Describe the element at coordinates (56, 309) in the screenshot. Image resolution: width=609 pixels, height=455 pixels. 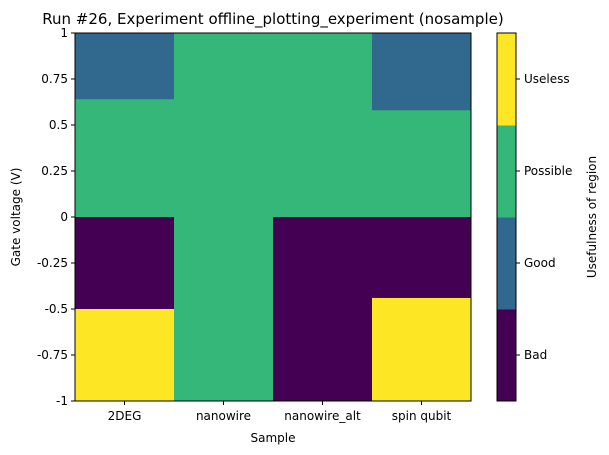
I see `y-tick-label: -0.5` at that location.